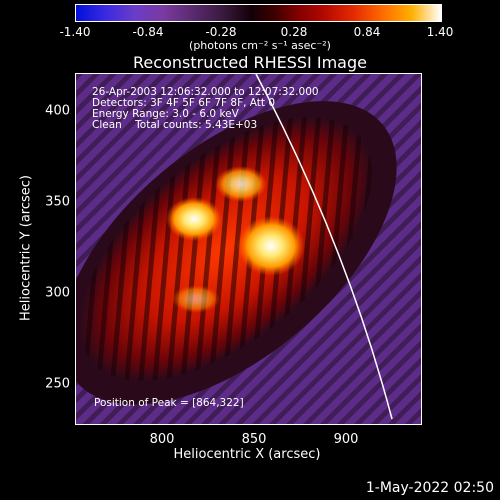 This screenshot has width=500, height=500. I want to click on x-tick-label: 800, so click(162, 439).